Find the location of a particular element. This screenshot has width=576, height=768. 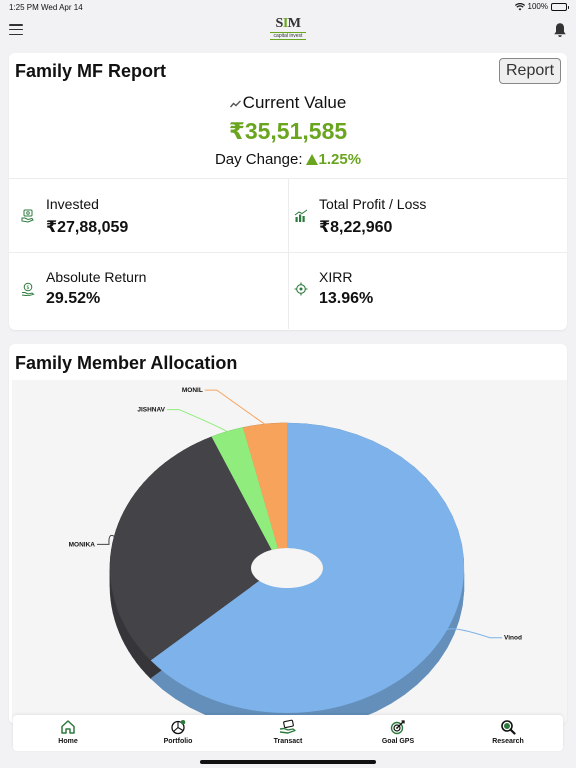

up-arrow-icon is located at coordinates (311, 159).